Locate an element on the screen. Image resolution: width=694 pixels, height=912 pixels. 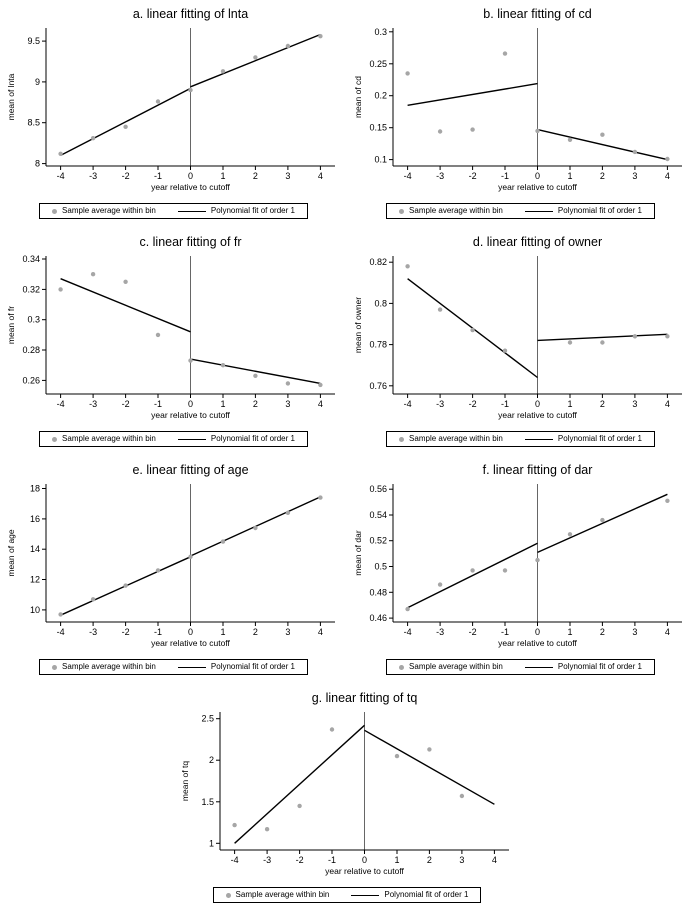
y-axis-title: mean of cd is located at coordinates (358, 97).